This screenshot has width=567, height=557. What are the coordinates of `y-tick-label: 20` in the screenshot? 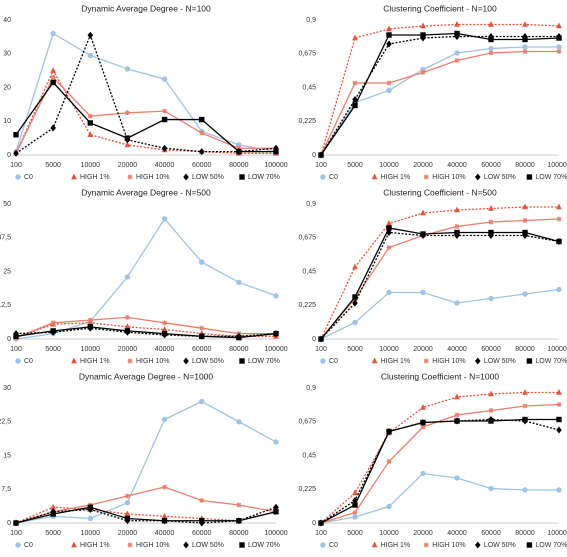 It's located at (7, 87).